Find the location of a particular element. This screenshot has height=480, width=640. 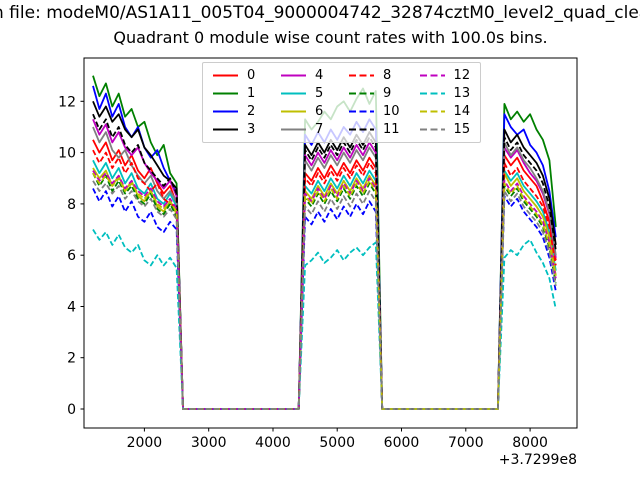

legend-entry-10: 10 is located at coordinates (374, 111).